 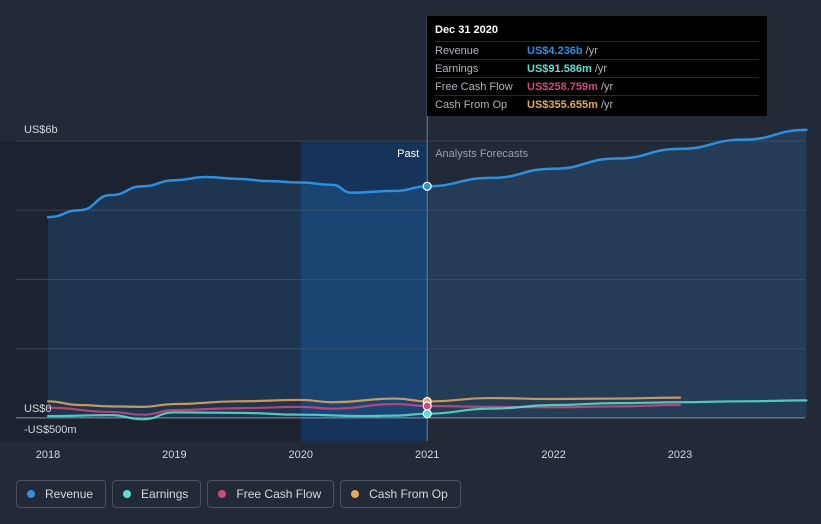 What do you see at coordinates (427, 186) in the screenshot?
I see `hover-marker-revenue` at bounding box center [427, 186].